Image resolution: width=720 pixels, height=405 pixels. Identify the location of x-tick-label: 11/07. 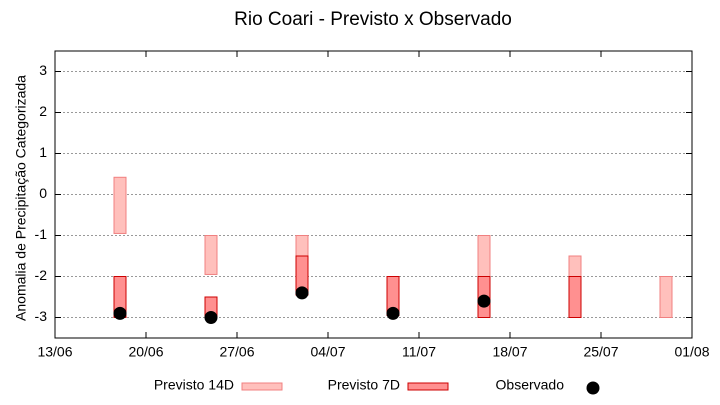
(419, 352).